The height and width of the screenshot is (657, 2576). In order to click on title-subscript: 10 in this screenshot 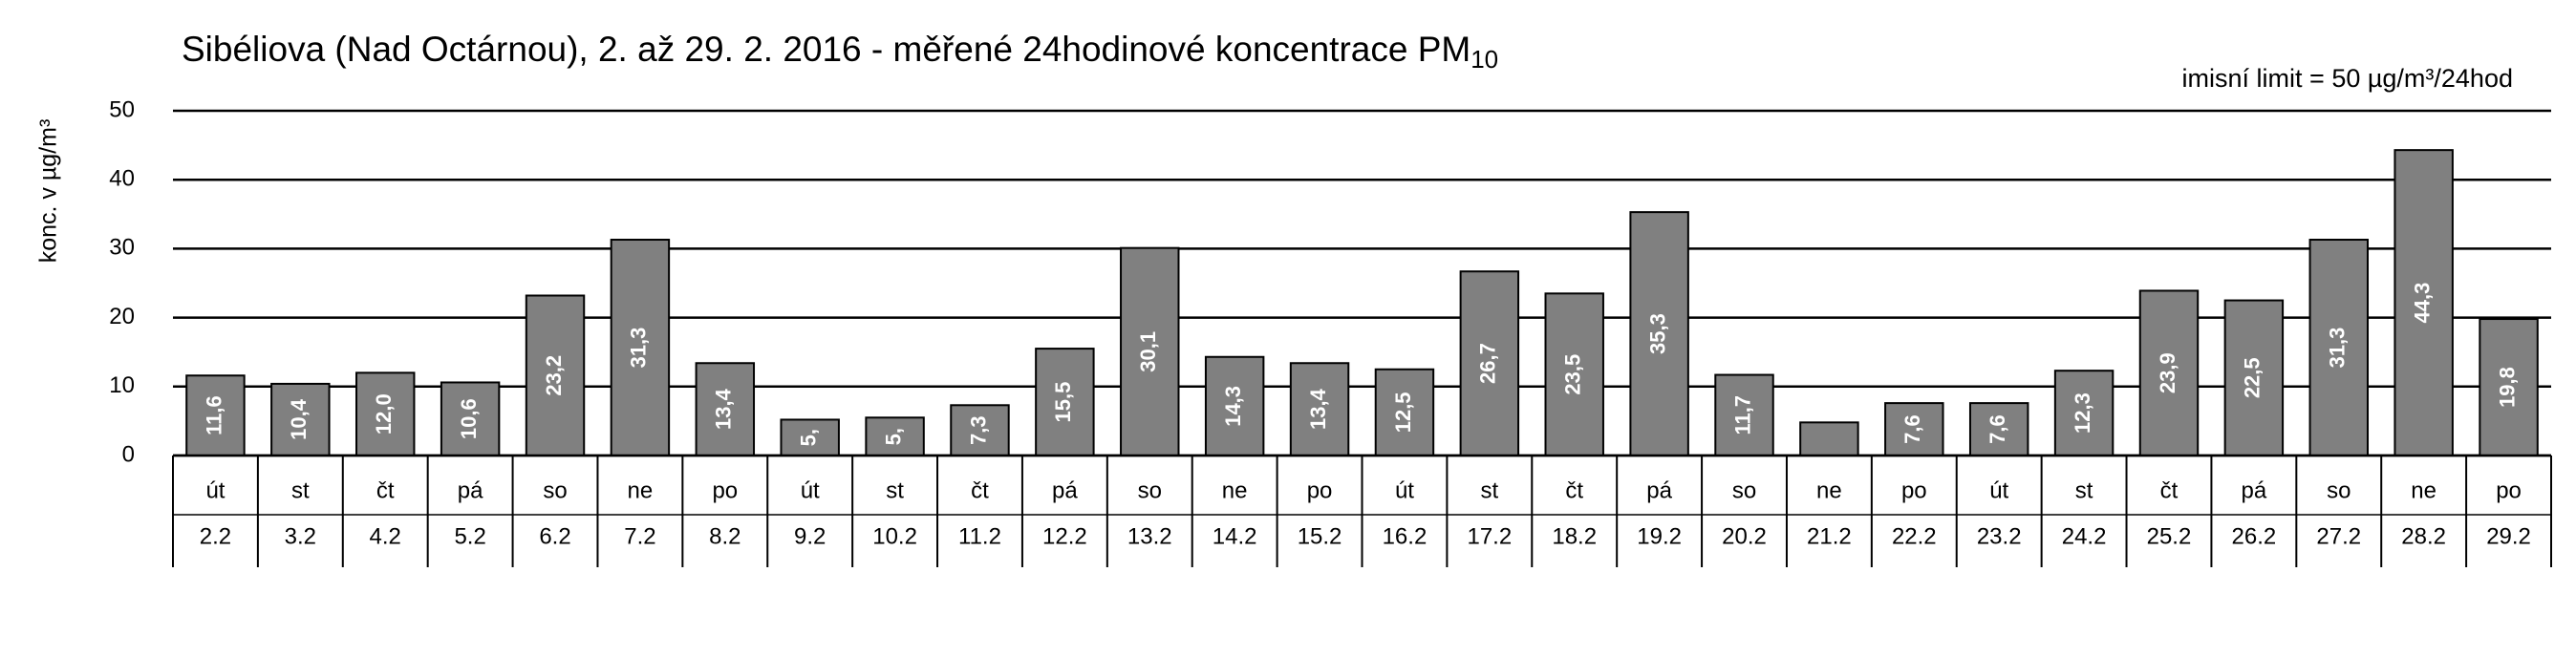, I will do `click(1484, 59)`.